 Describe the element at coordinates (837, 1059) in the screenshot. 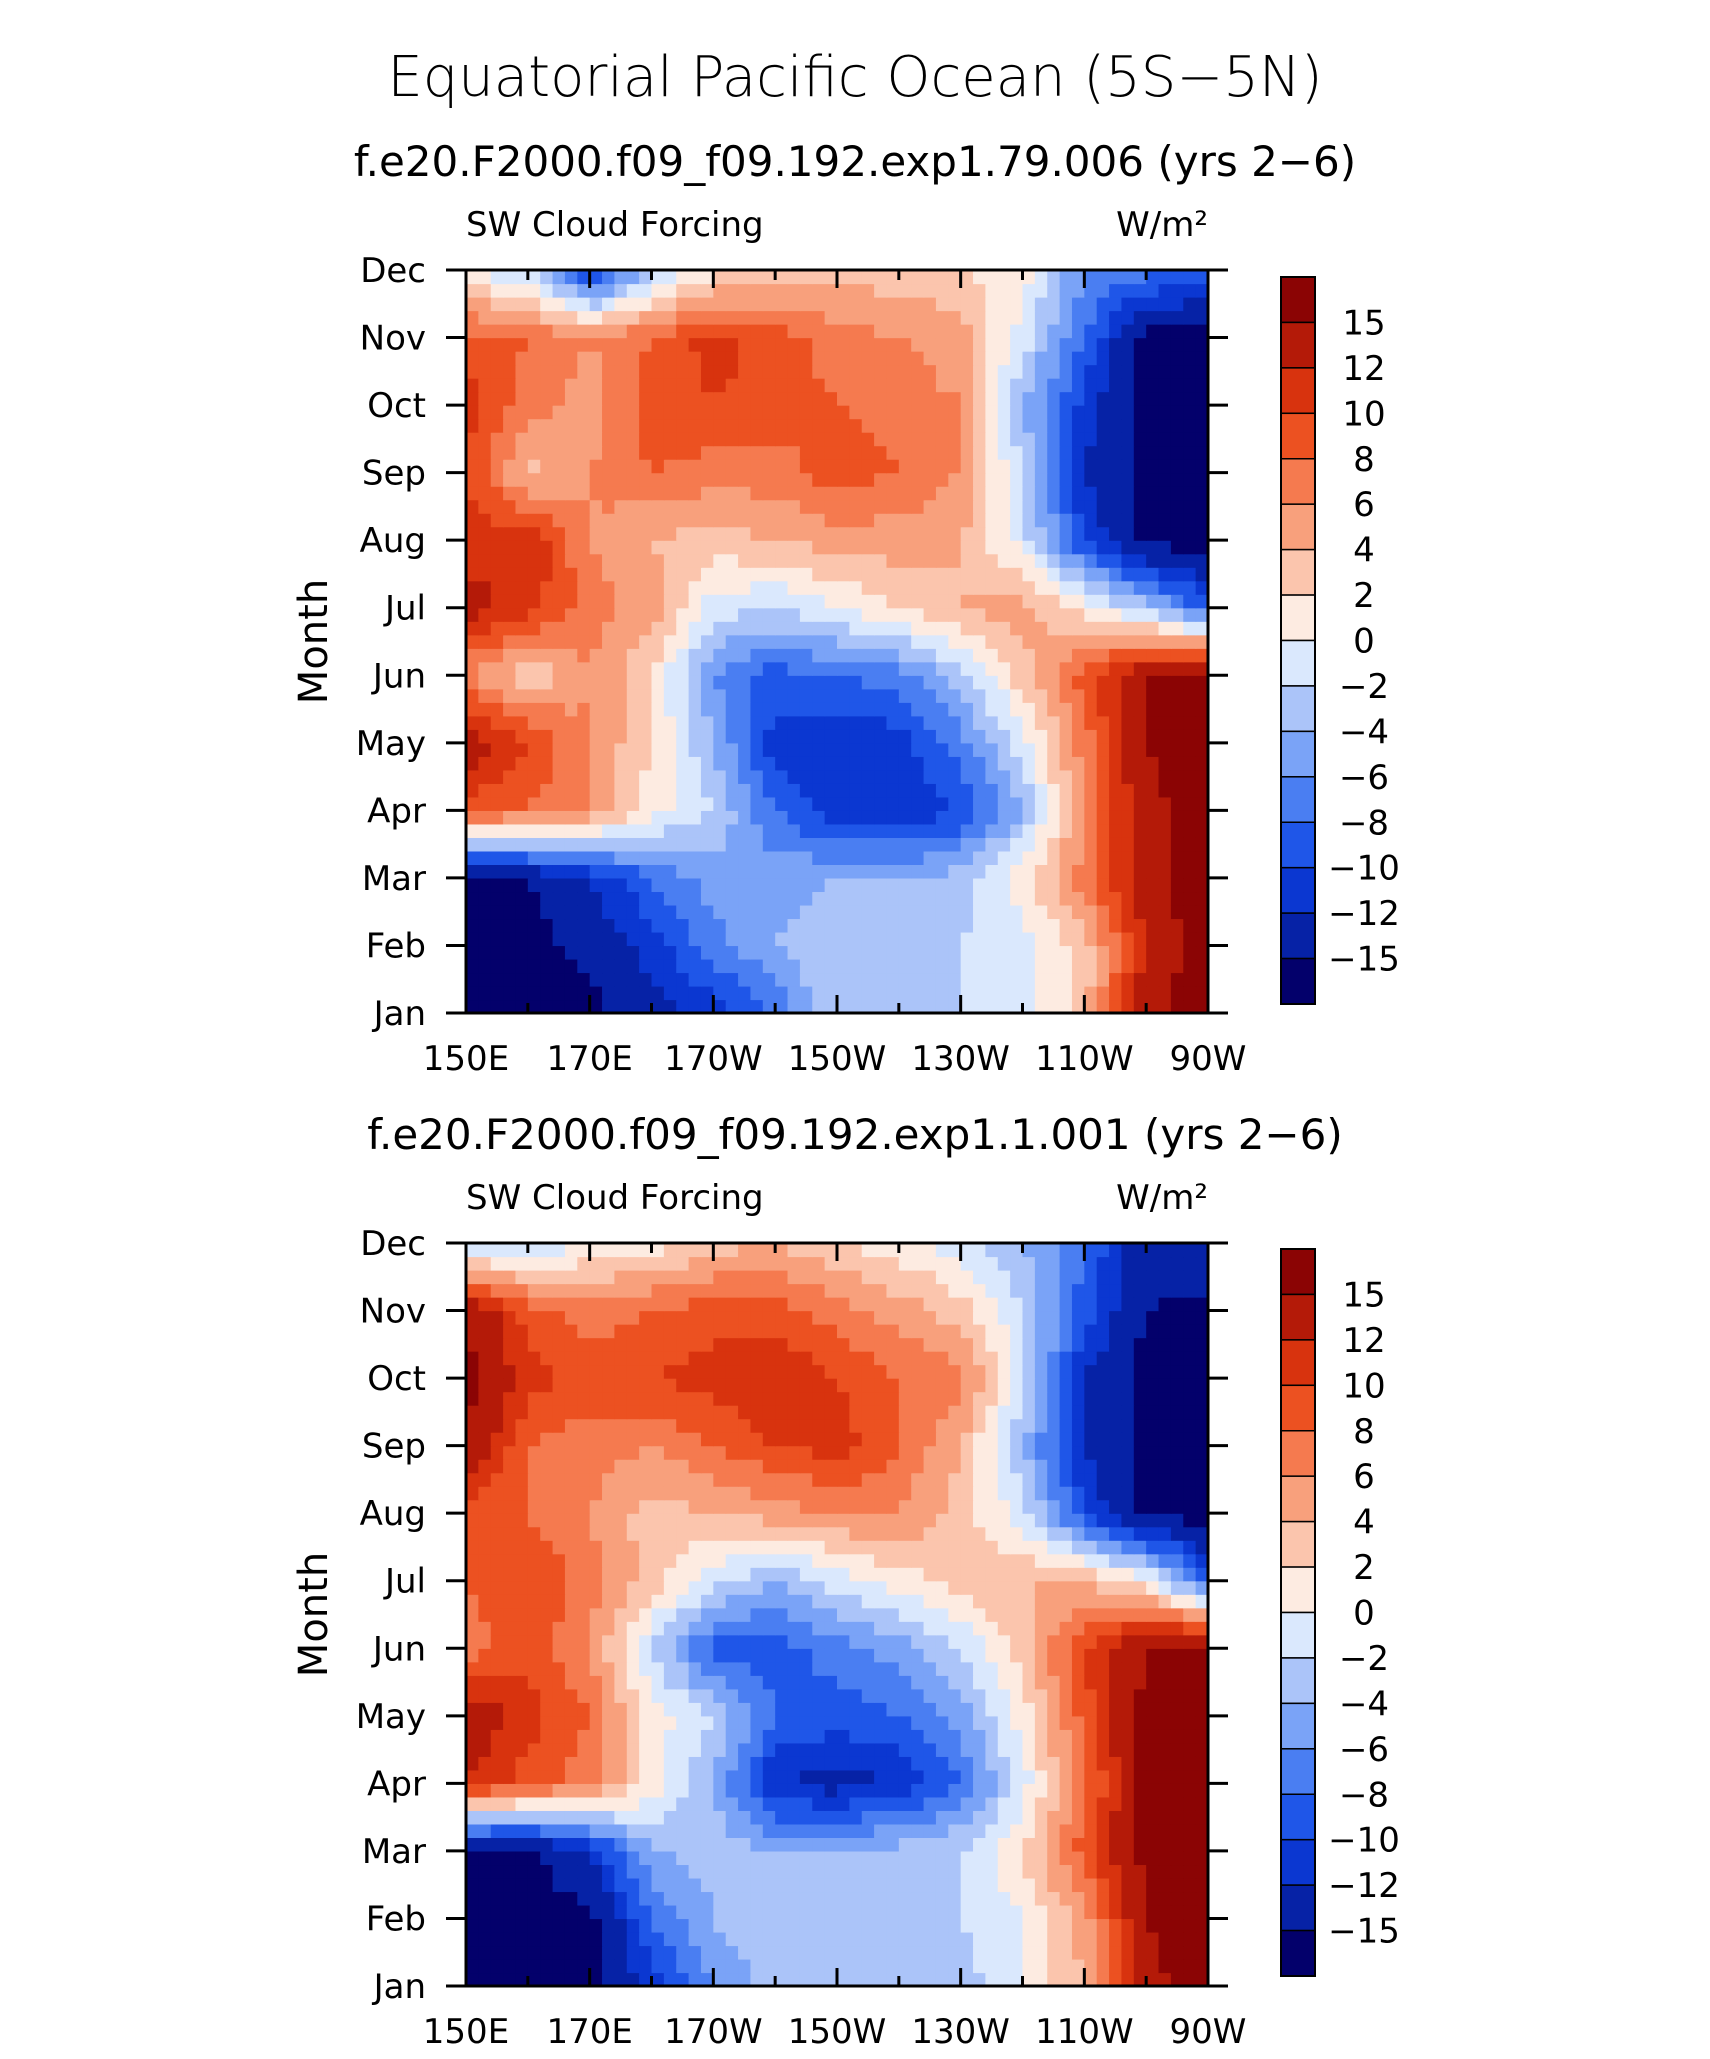

I see `x-tick-label: 150W` at that location.